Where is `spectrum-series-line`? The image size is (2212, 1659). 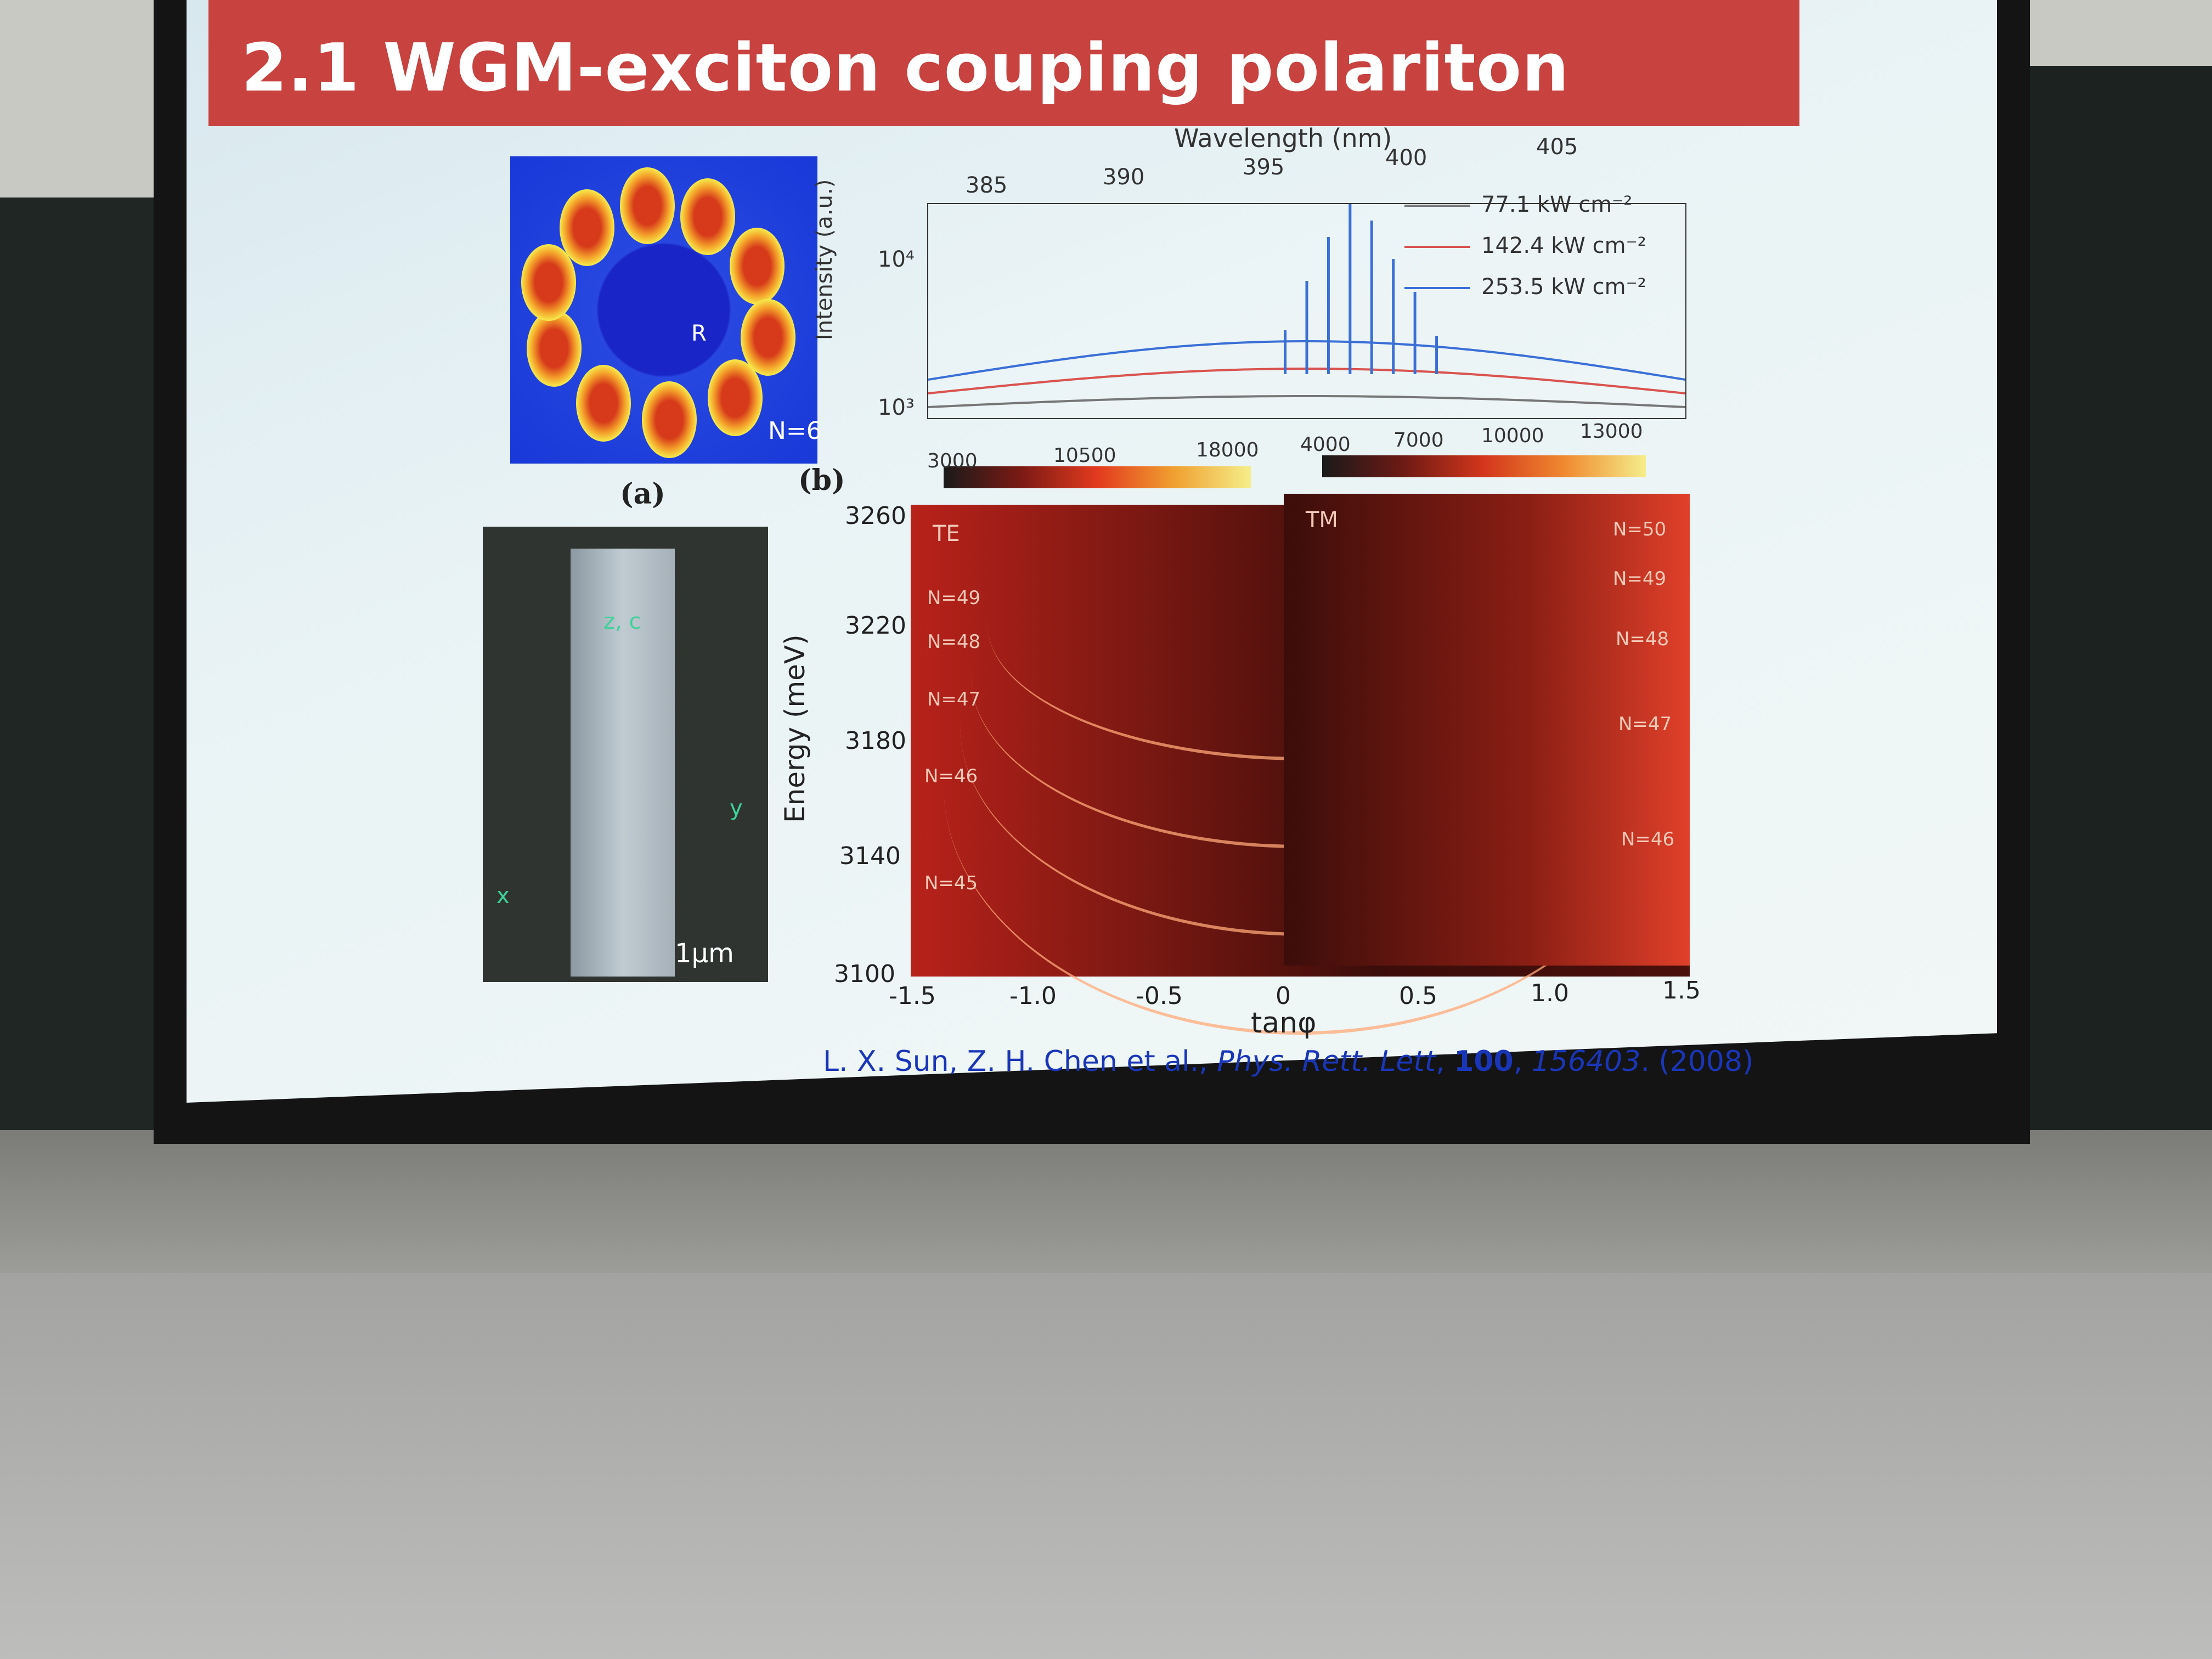
spectrum-series-line is located at coordinates (1307, 401).